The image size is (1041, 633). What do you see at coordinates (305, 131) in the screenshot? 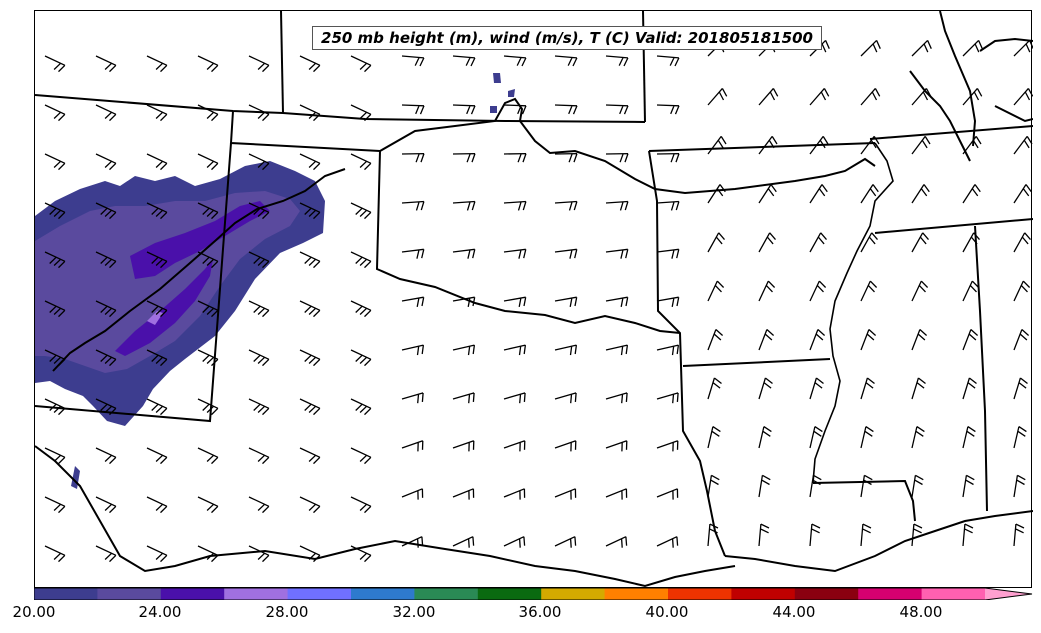
I see `new-mexico-north-border` at bounding box center [305, 131].